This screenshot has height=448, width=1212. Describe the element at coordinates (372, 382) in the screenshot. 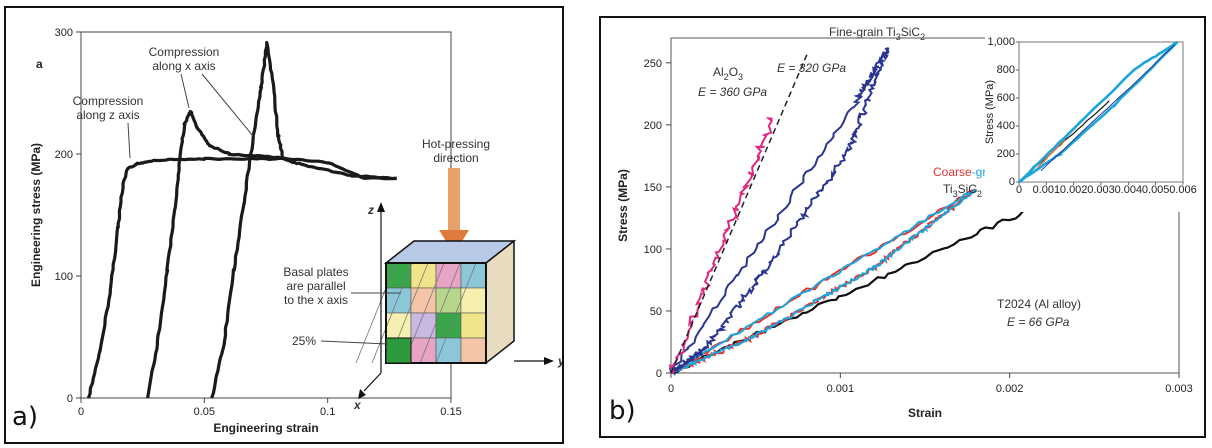

I see `axis-x-line` at that location.